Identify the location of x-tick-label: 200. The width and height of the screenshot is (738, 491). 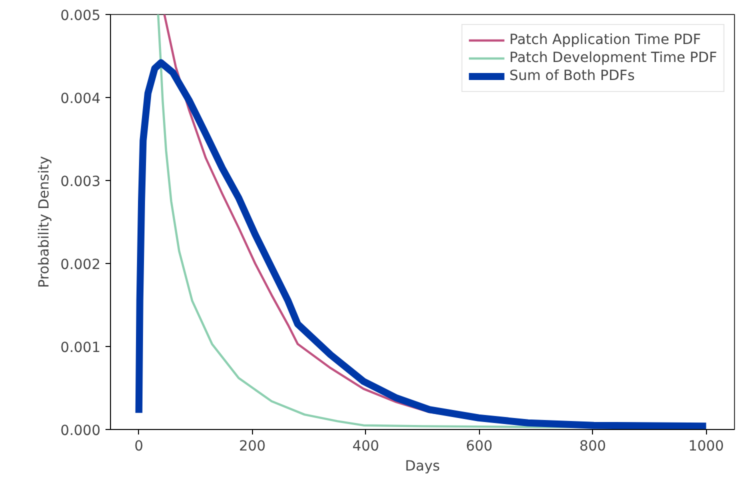
(252, 446).